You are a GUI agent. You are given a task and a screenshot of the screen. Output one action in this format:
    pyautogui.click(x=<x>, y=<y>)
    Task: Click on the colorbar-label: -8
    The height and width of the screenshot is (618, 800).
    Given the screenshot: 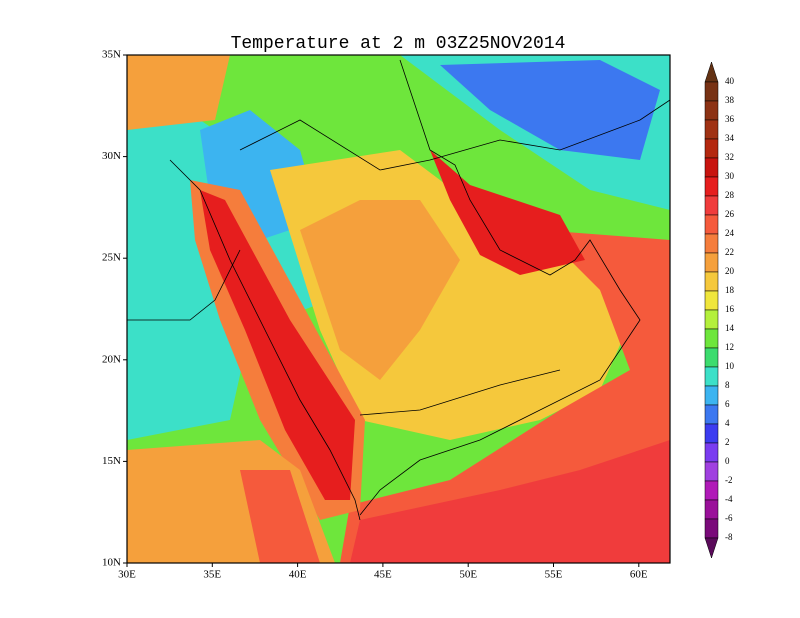 What is the action you would take?
    pyautogui.click(x=729, y=537)
    